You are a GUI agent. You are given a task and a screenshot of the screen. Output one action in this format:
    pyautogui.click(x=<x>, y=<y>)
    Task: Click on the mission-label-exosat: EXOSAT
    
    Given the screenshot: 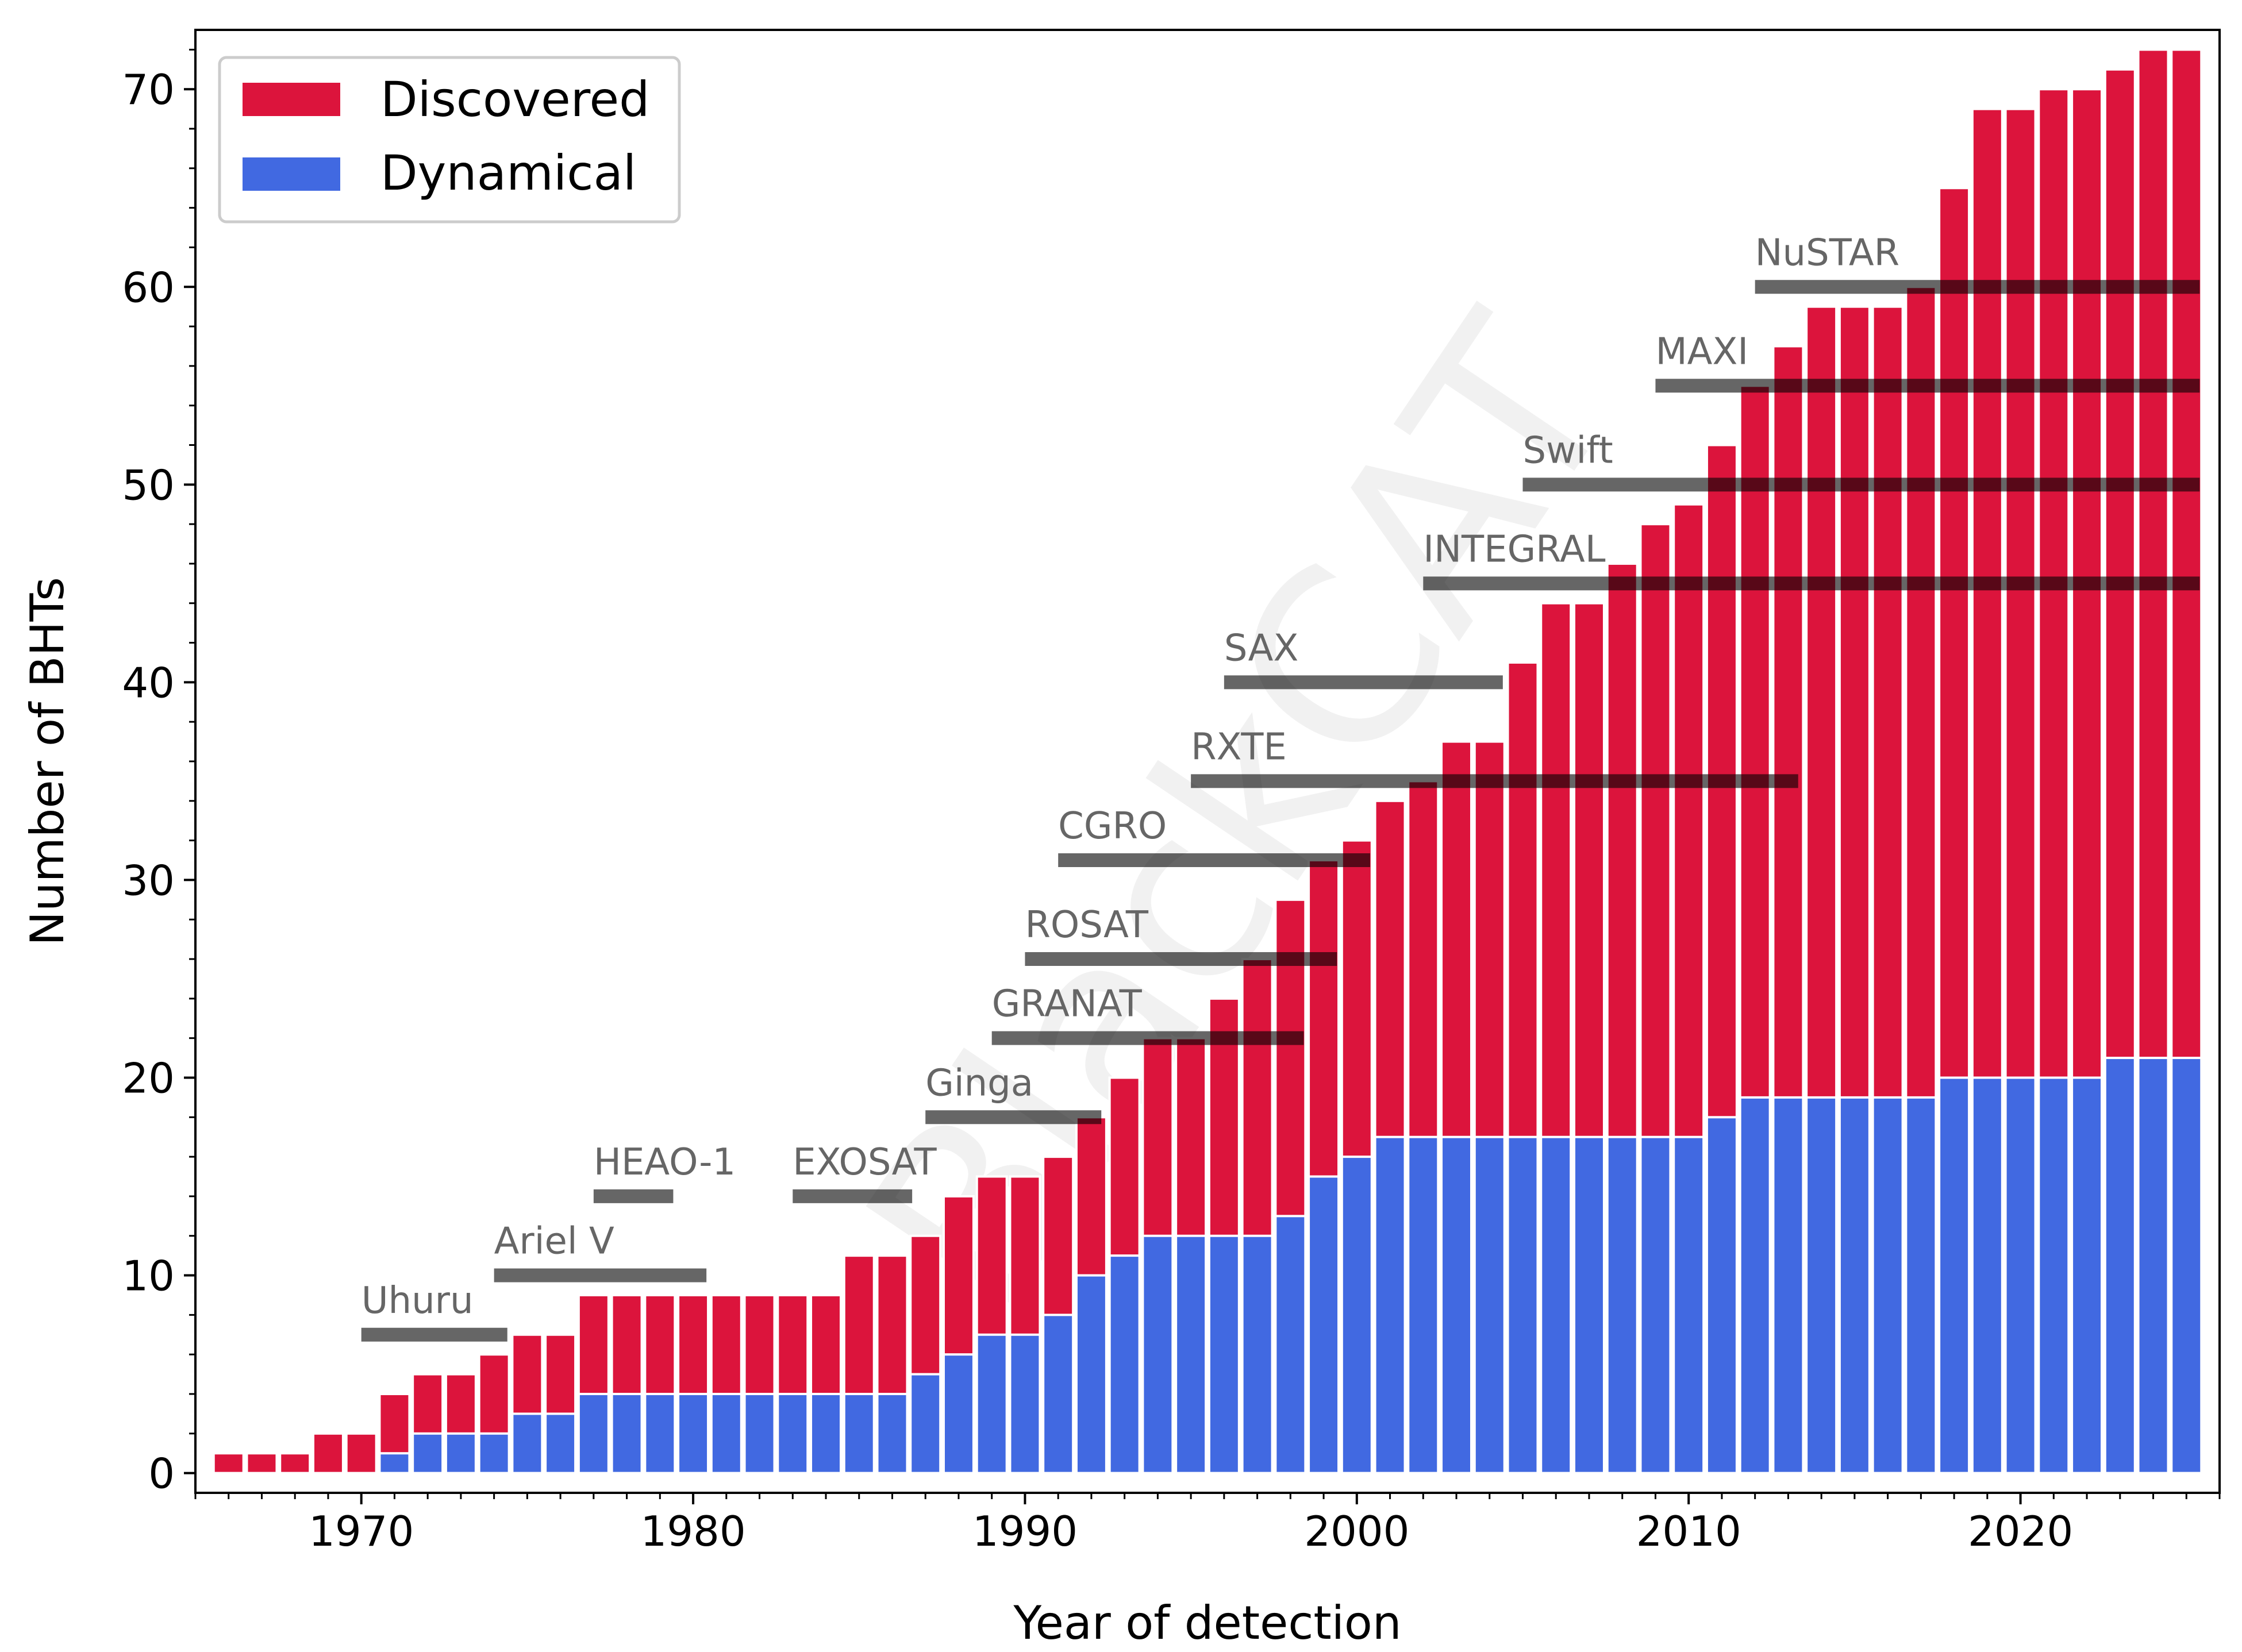 What is the action you would take?
    pyautogui.click(x=865, y=1162)
    